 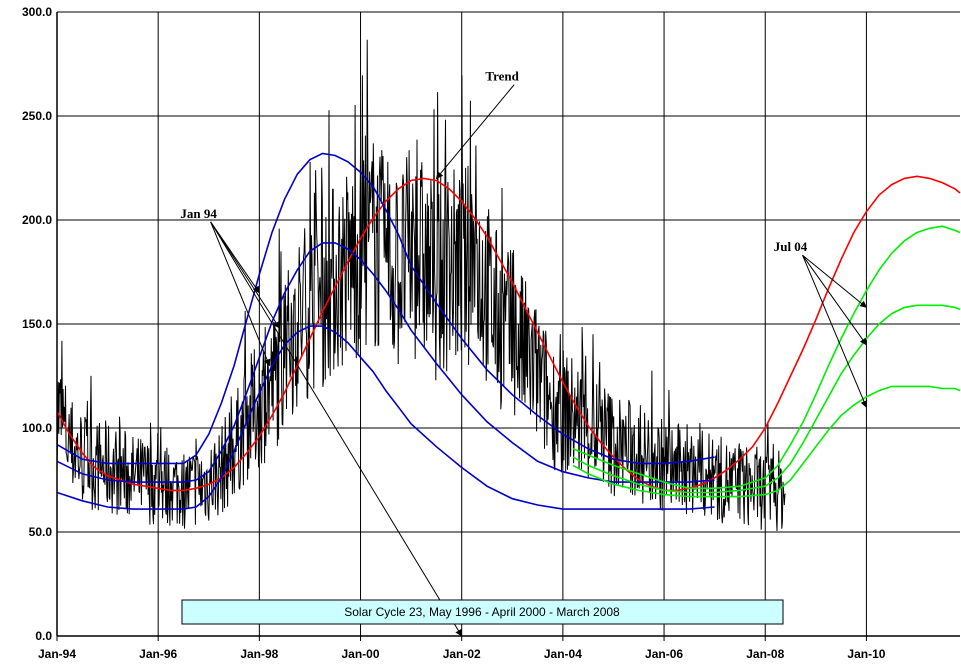 I want to click on y-tick-label: 100.0, so click(x=37, y=428).